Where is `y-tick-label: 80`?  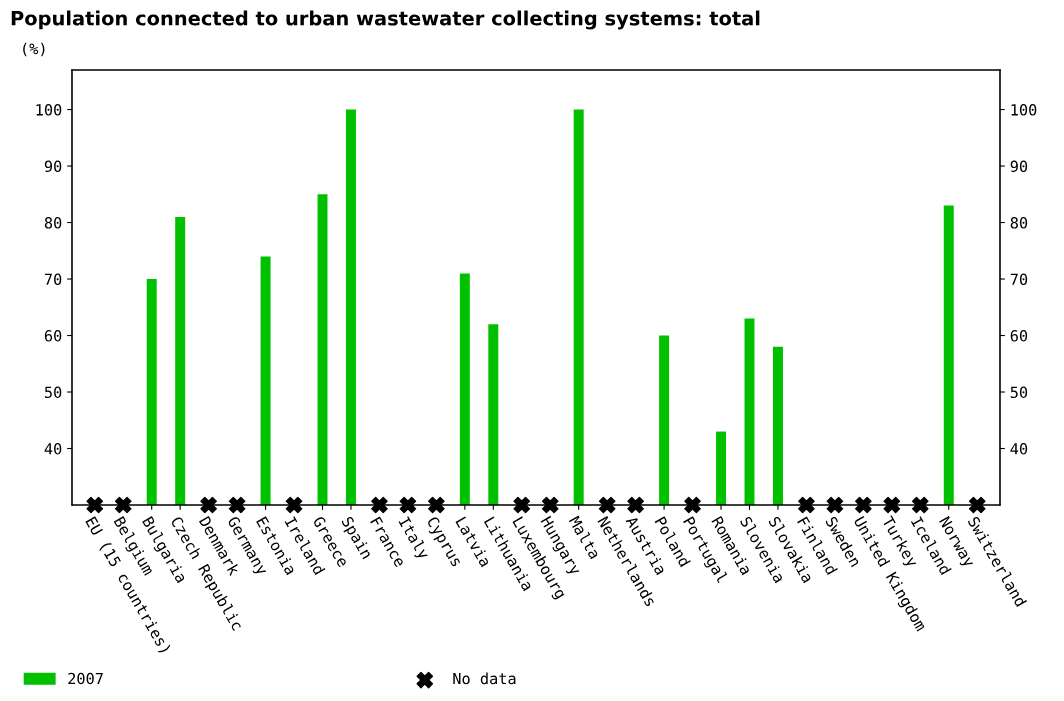 y-tick-label: 80 is located at coordinates (53, 223).